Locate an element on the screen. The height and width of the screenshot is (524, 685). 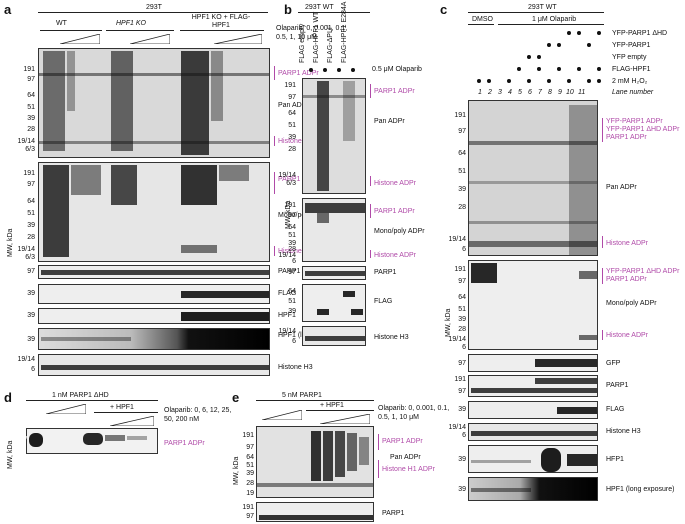
blot-parp1-e is located at coordinates (315, 512).